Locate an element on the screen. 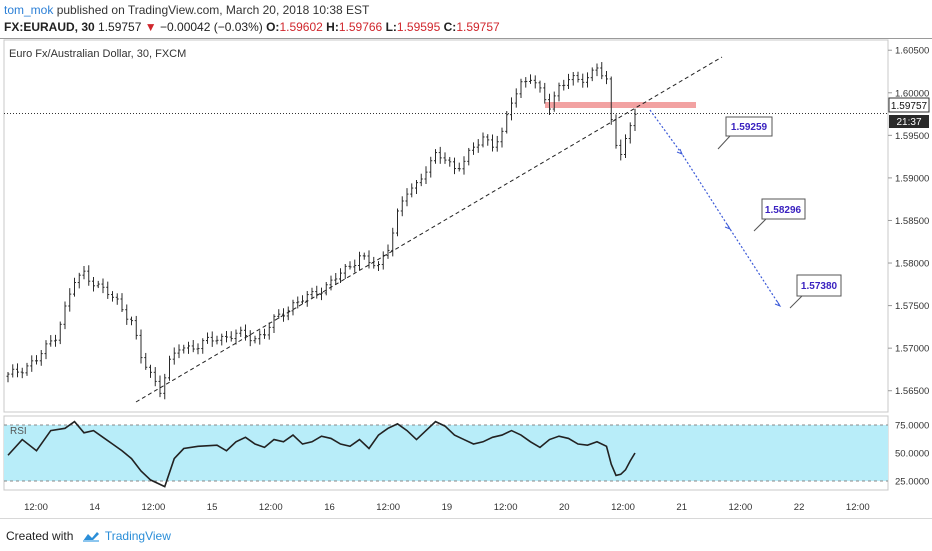  symbol-label: FX:EURAUD, 30 is located at coordinates (49, 27).